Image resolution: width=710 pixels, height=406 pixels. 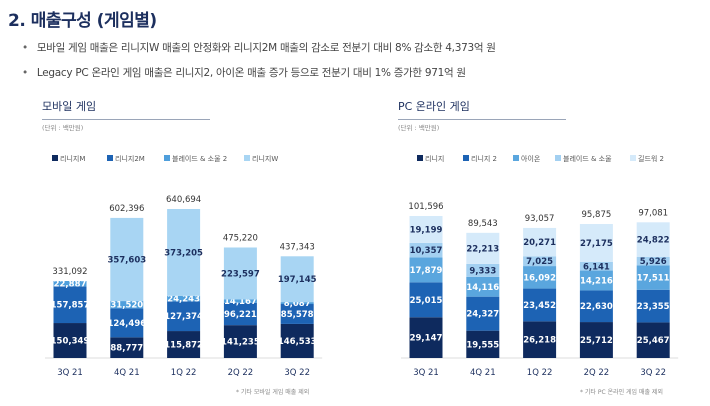 What do you see at coordinates (484, 158) in the screenshot?
I see `legend-label: 리니지 2` at bounding box center [484, 158].